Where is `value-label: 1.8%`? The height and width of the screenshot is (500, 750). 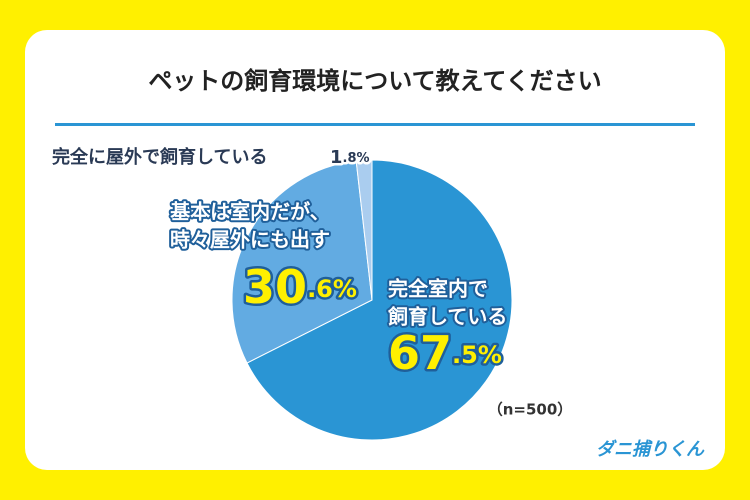
value-label: 1.8% is located at coordinates (350, 157).